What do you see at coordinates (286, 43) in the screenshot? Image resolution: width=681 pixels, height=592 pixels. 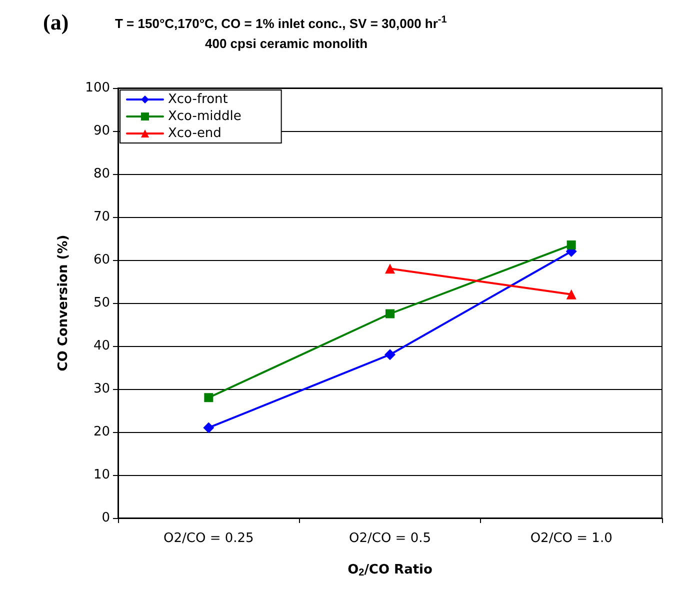 I see `chart-subtitle: 400 cpsi ceramic monolith` at bounding box center [286, 43].